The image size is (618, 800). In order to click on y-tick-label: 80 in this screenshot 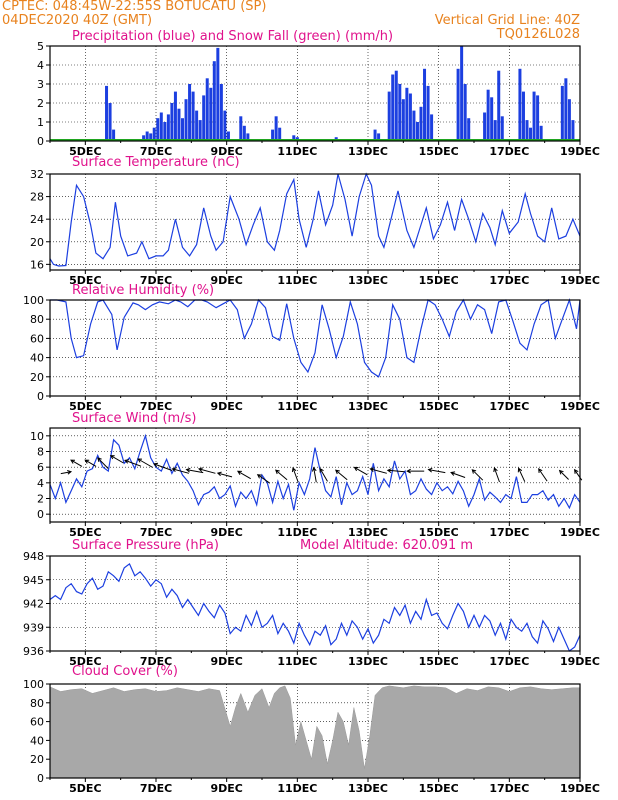, I will do `click(37, 703)`.